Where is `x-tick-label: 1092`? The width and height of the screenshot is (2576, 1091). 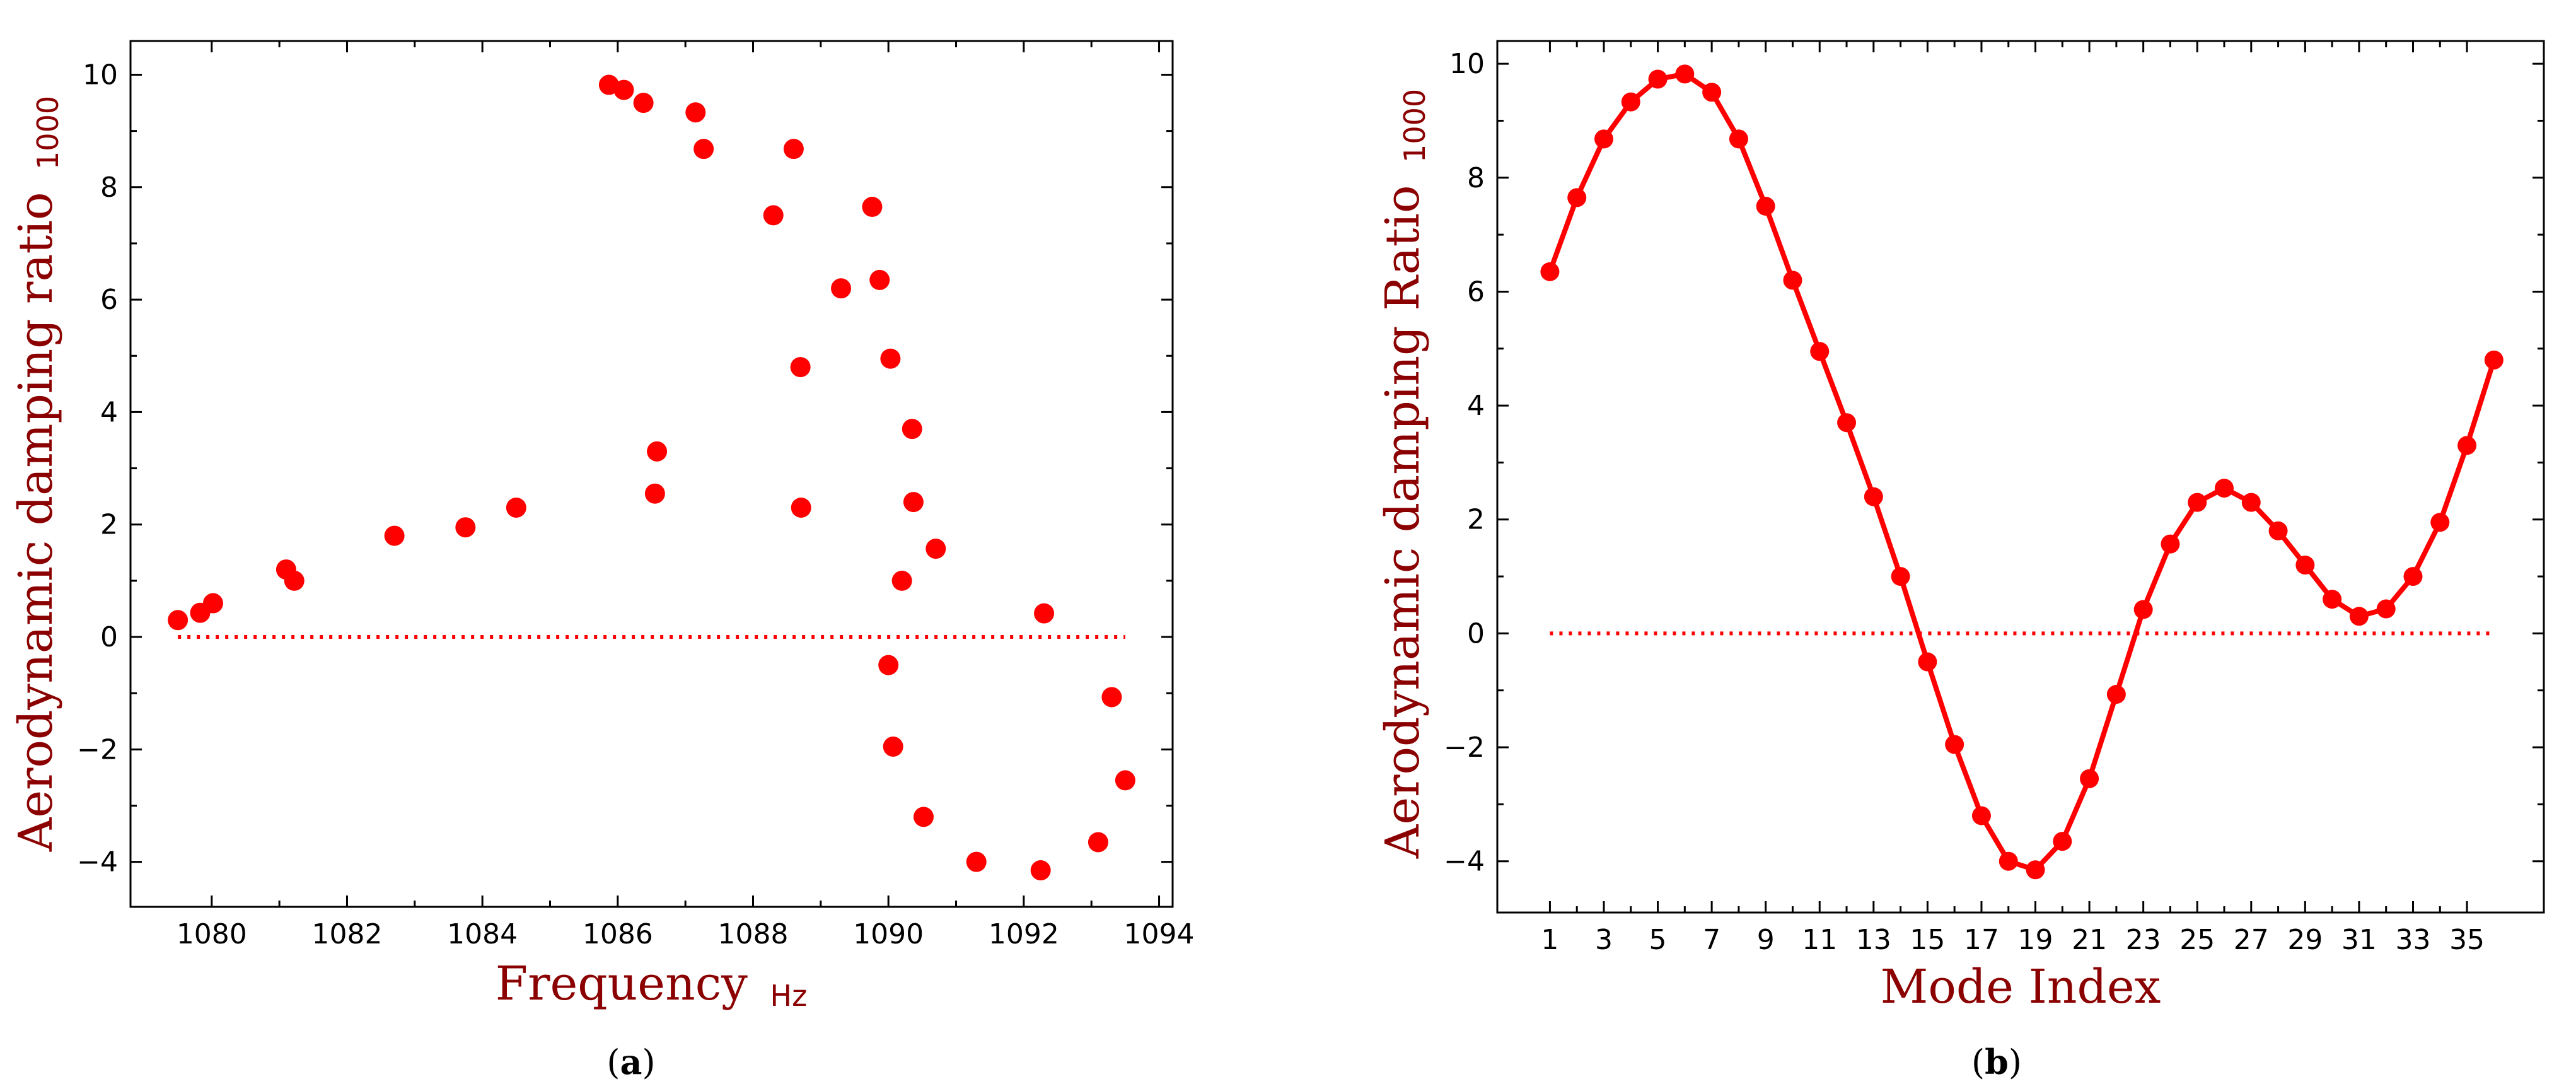
x-tick-label: 1092 is located at coordinates (1024, 934).